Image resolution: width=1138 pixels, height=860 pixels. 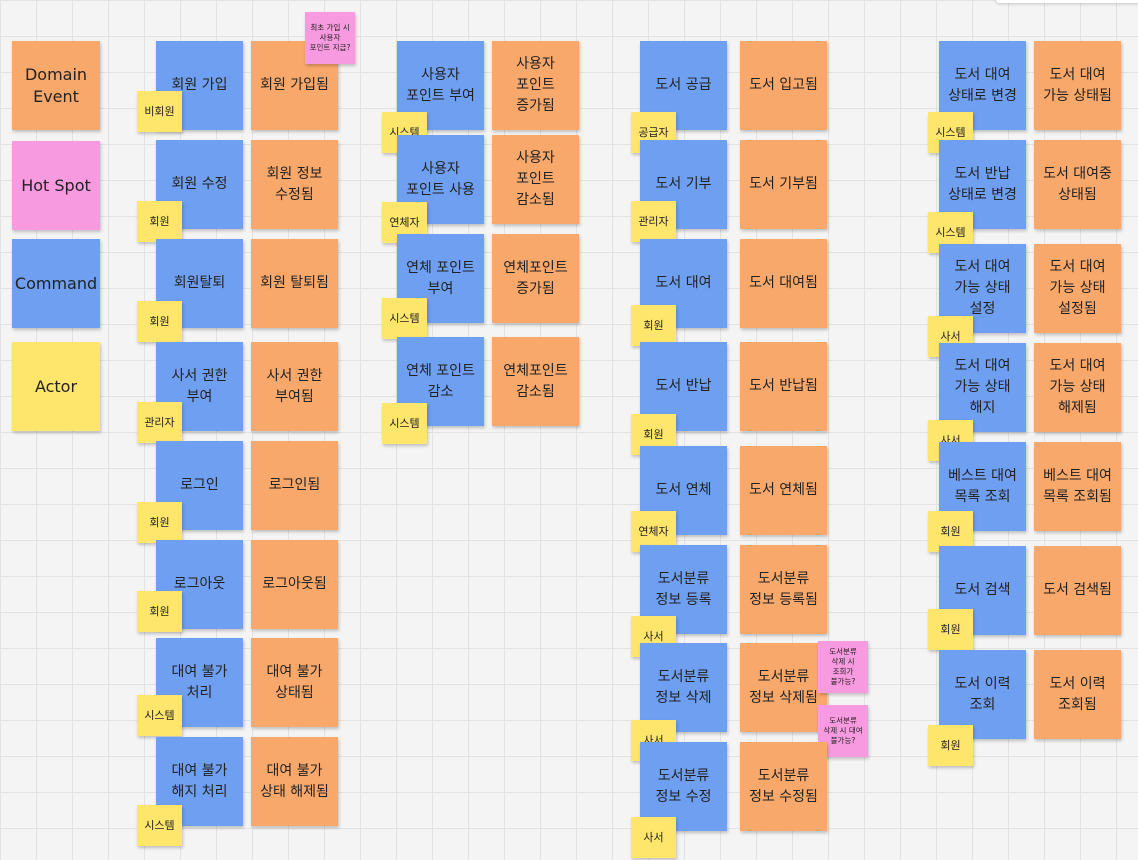 What do you see at coordinates (330, 38) in the screenshot?
I see `hot-spot-sticky: 최초 가입 시 사용자 포인트 지급?` at bounding box center [330, 38].